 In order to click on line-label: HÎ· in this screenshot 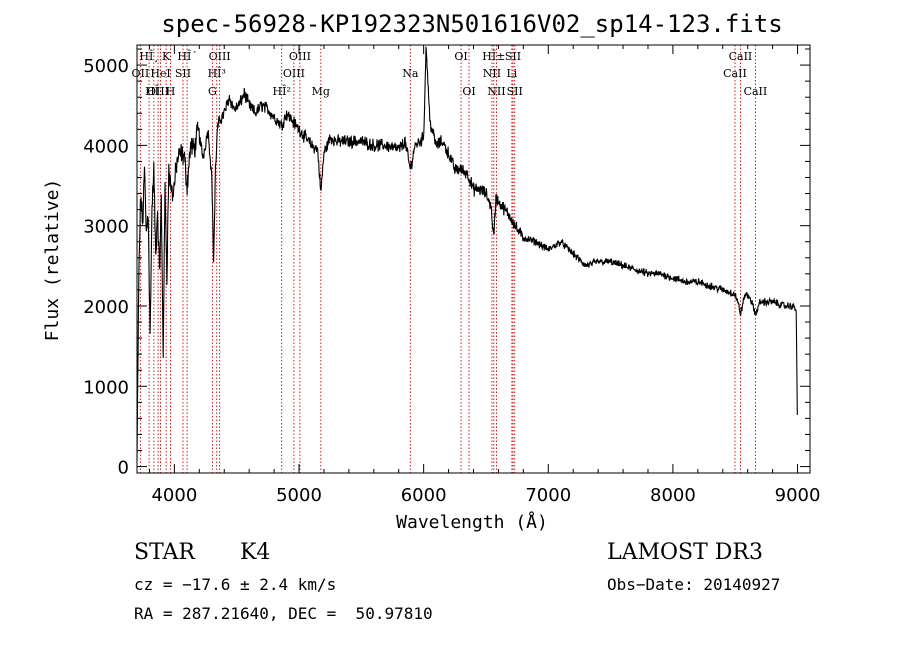, I will do `click(153, 91)`.